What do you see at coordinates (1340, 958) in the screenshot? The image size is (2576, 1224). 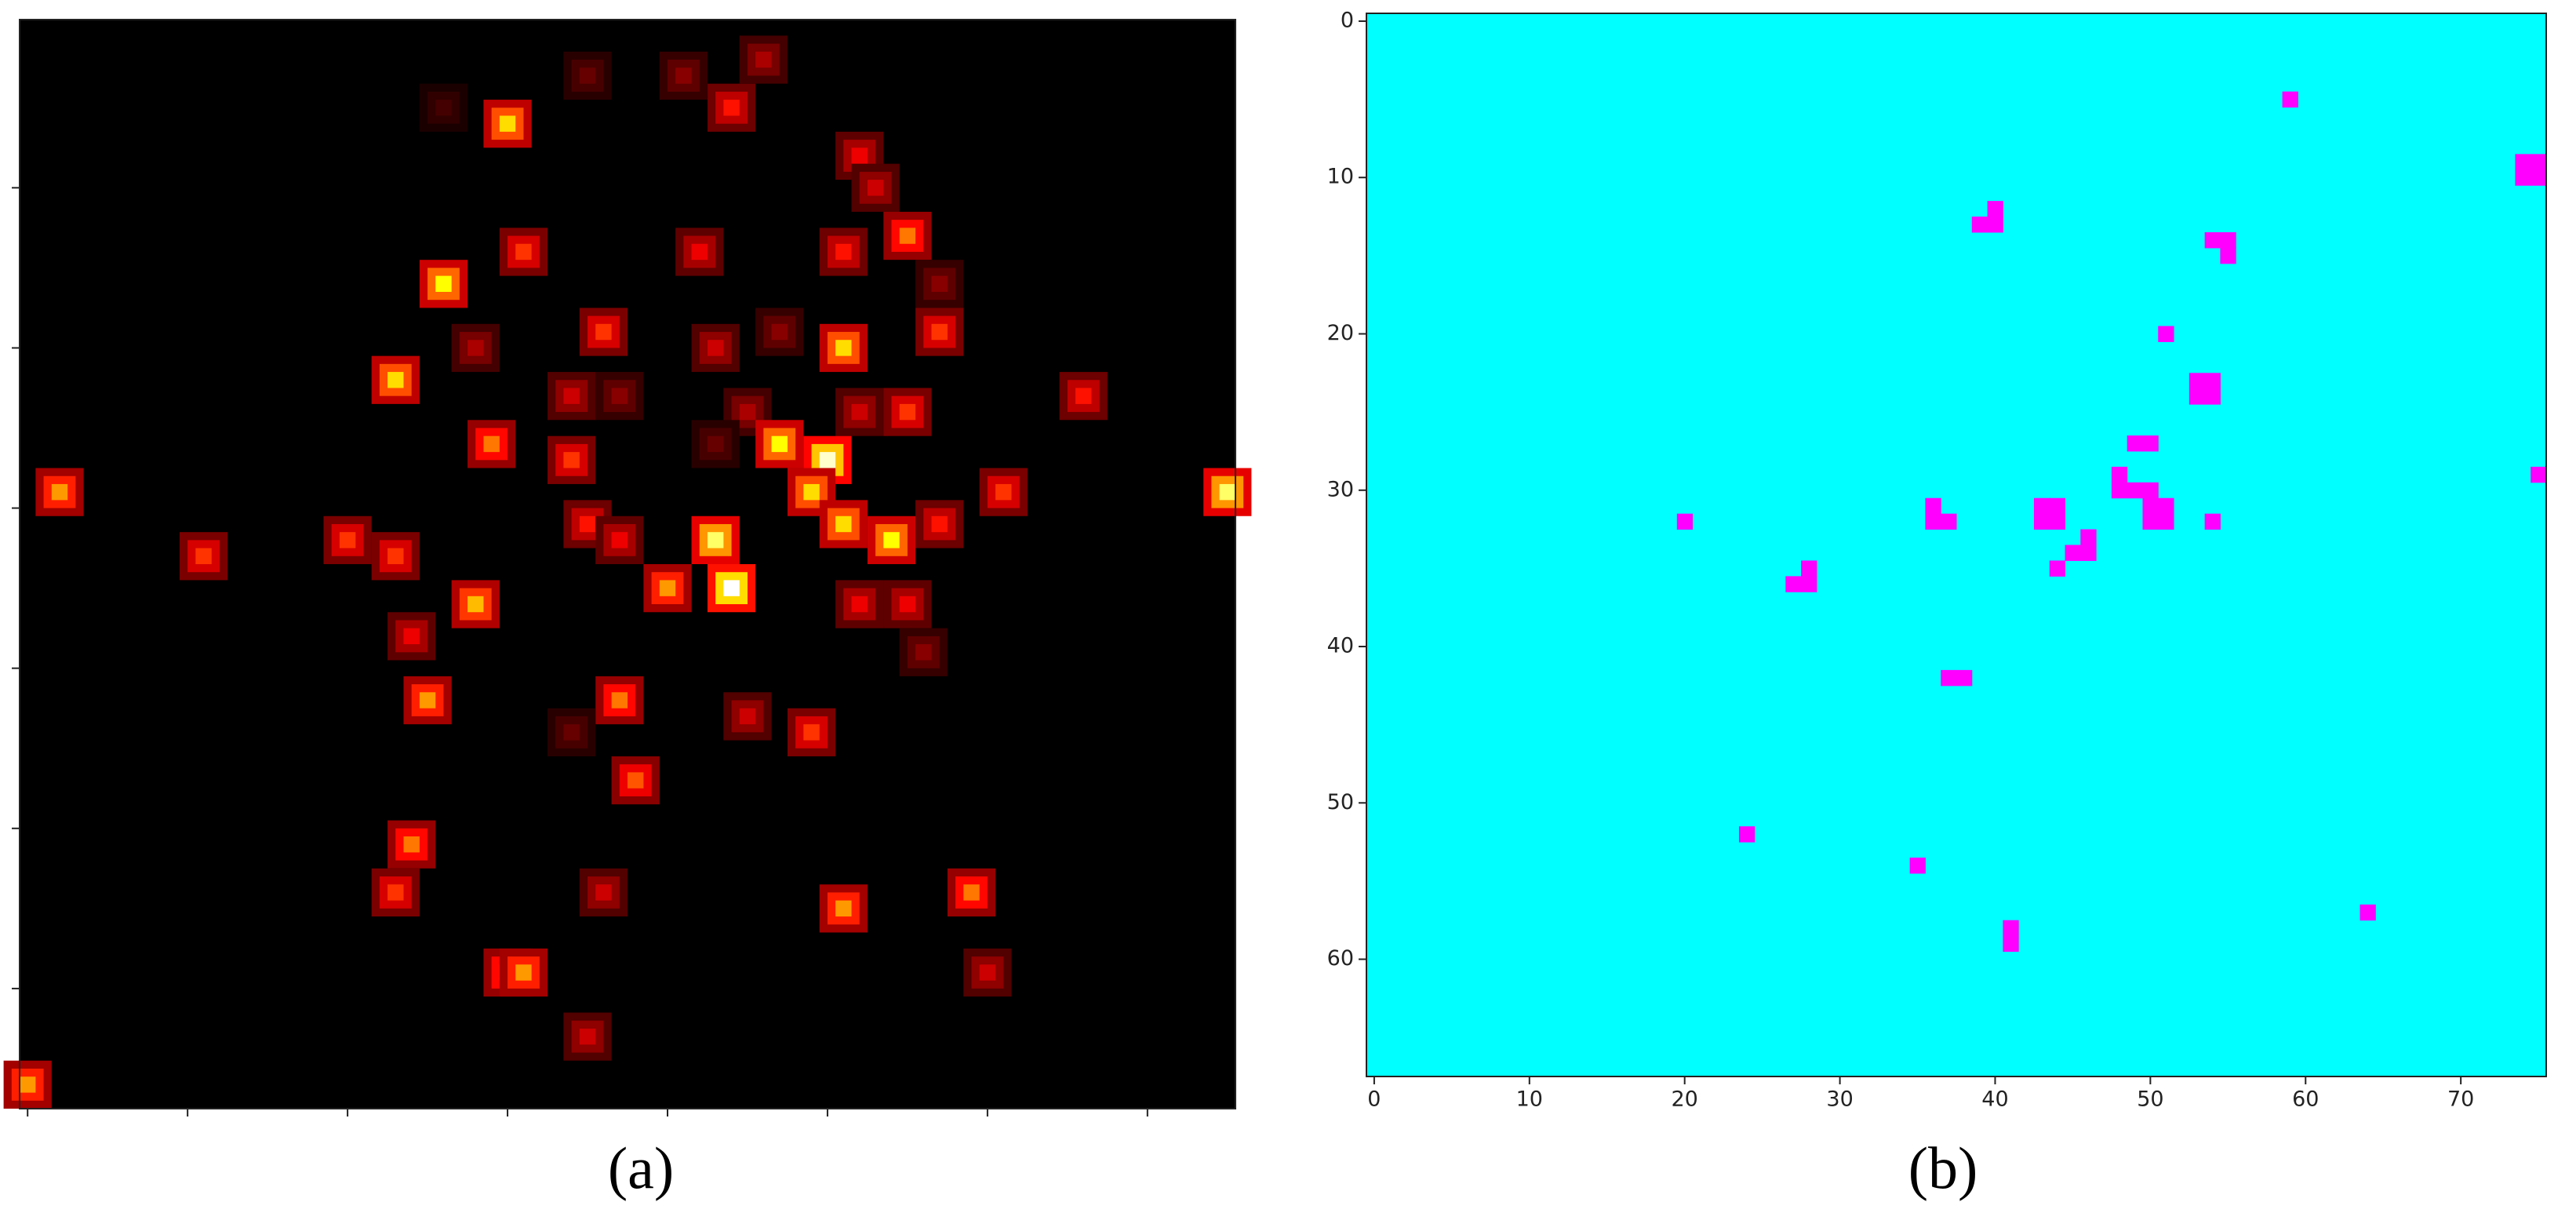 I see `y-tick-label: 60` at bounding box center [1340, 958].